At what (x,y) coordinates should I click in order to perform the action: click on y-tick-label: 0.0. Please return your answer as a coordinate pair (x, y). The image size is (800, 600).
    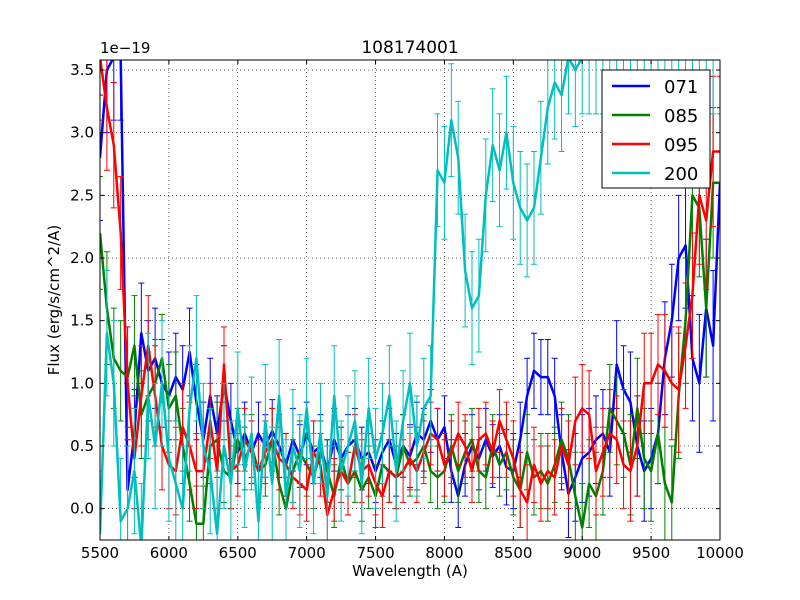
    Looking at the image, I should click on (82, 509).